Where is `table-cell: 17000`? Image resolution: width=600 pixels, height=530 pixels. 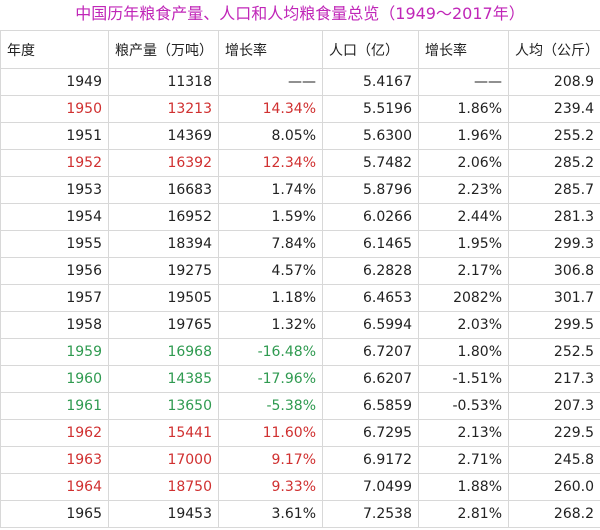
table-cell: 17000 is located at coordinates (163, 460).